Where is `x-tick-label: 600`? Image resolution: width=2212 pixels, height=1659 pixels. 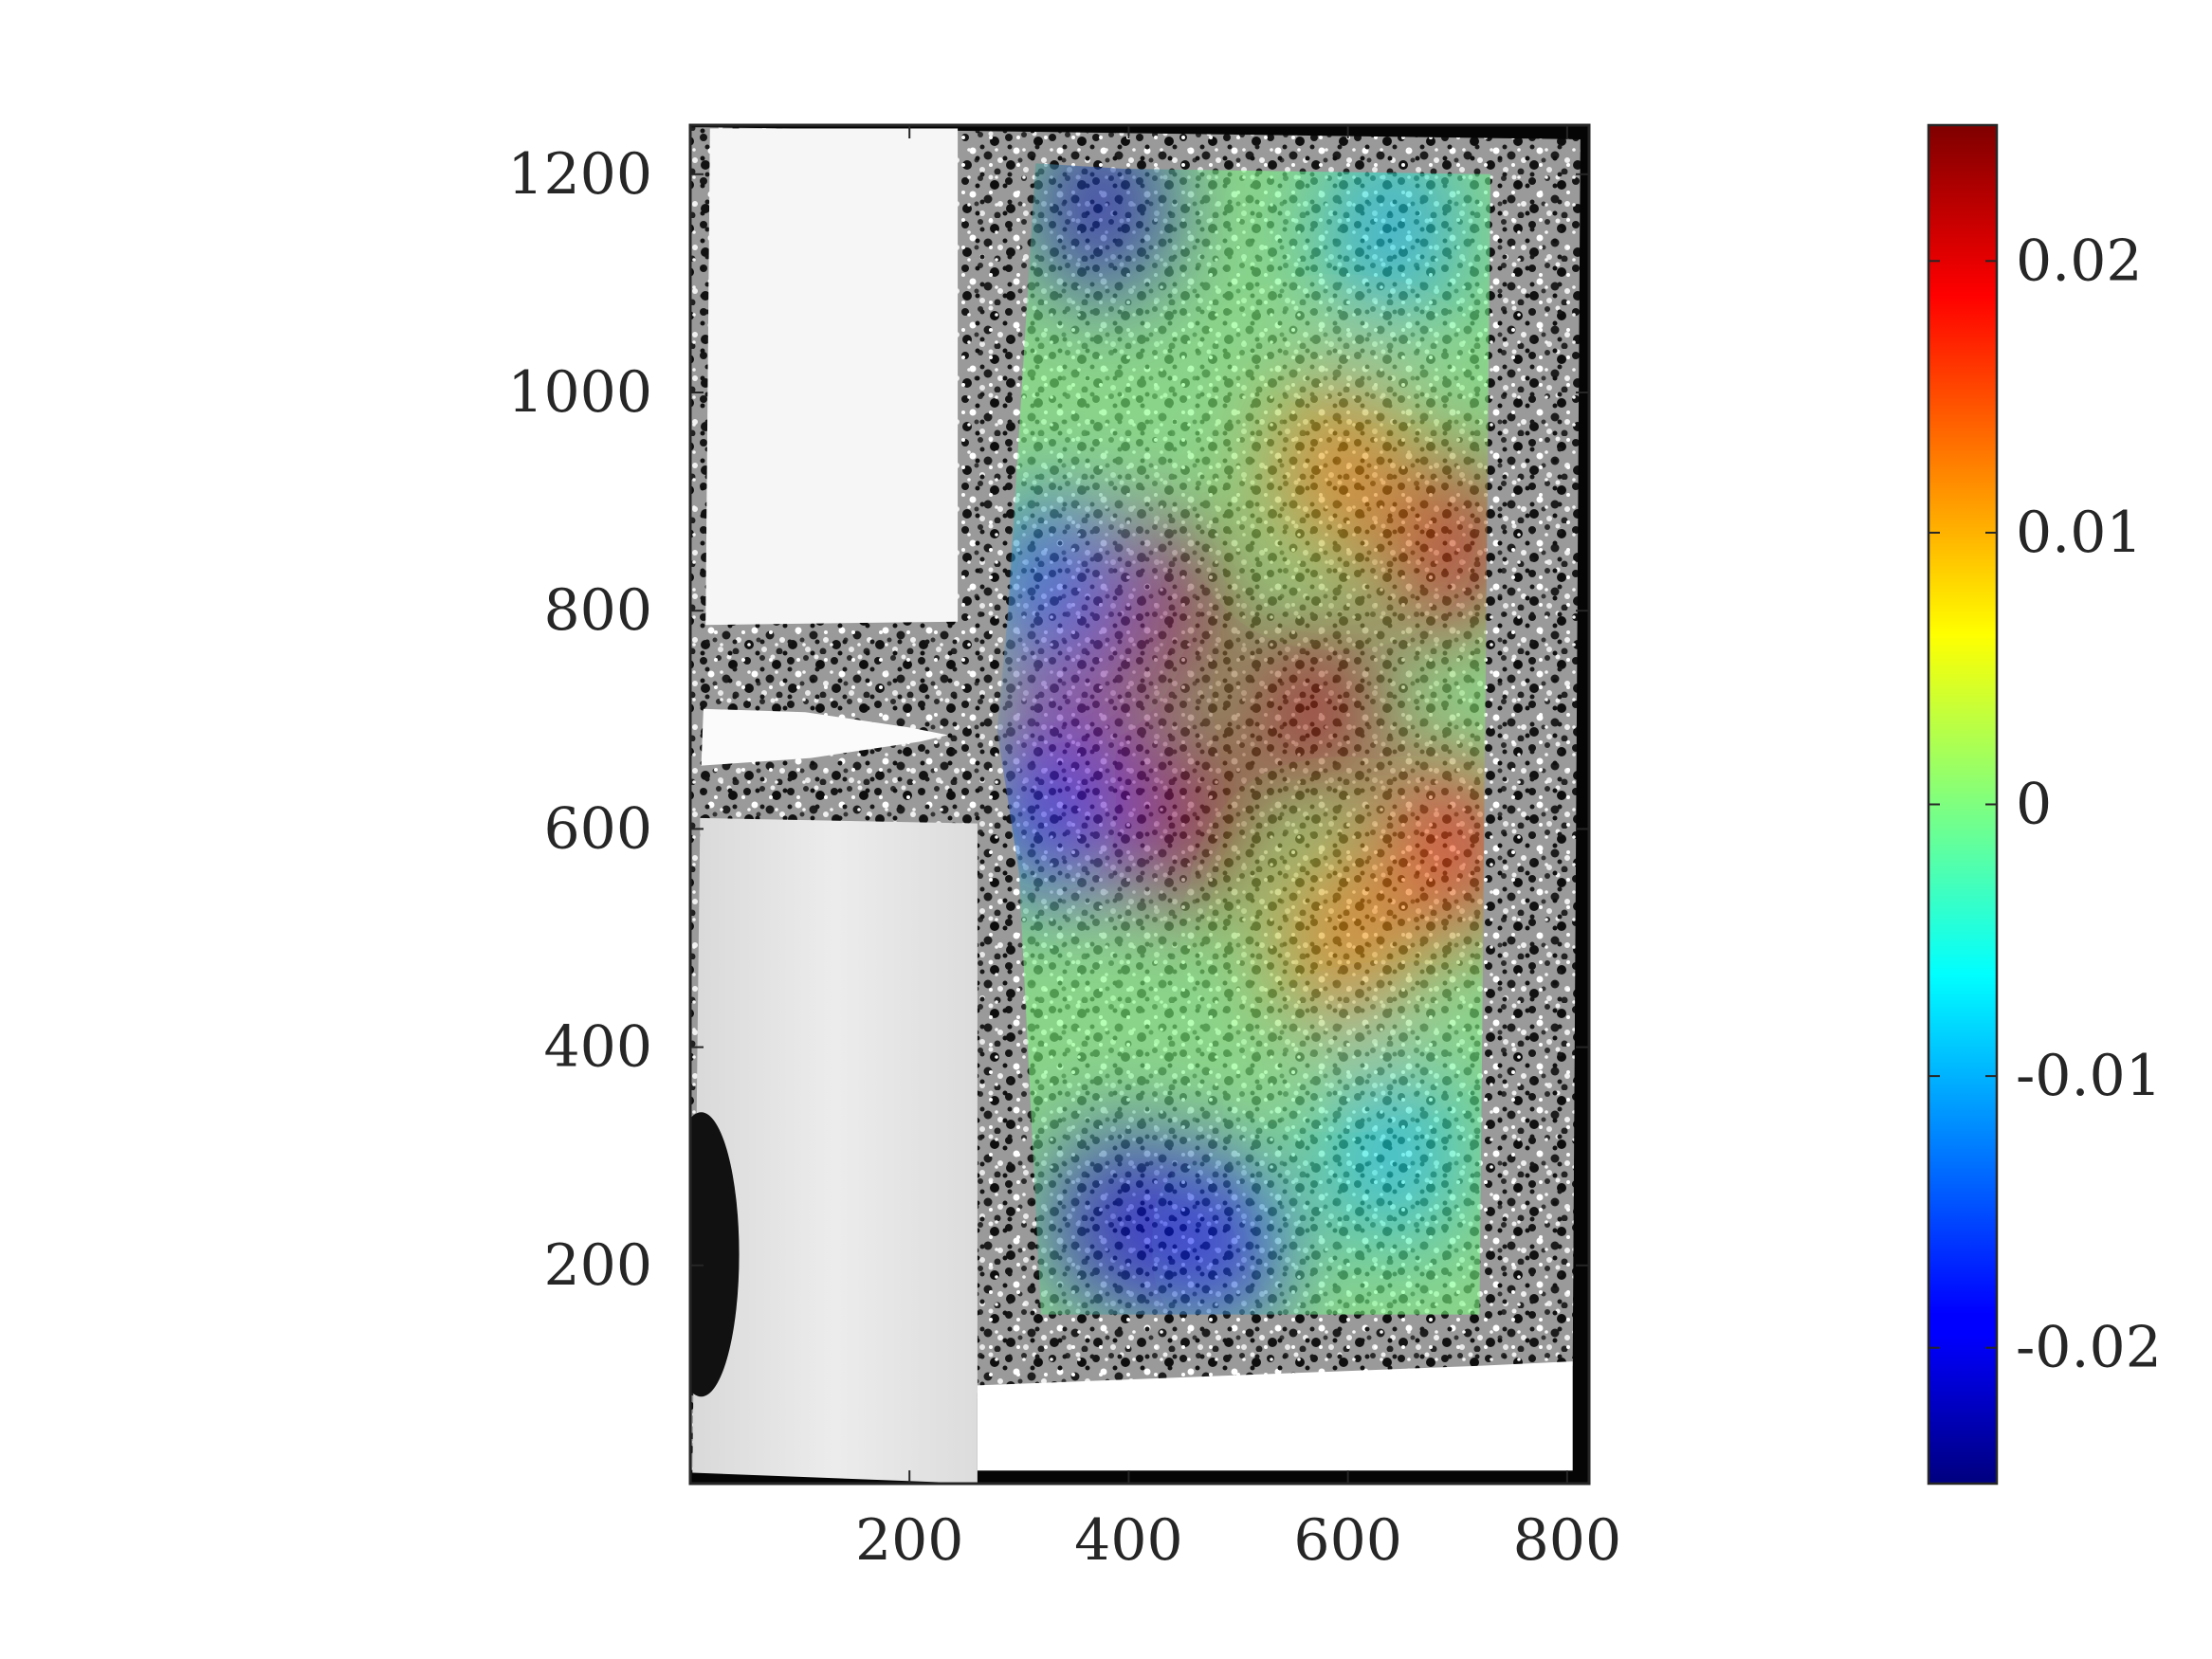
x-tick-label: 600 is located at coordinates (1347, 1540).